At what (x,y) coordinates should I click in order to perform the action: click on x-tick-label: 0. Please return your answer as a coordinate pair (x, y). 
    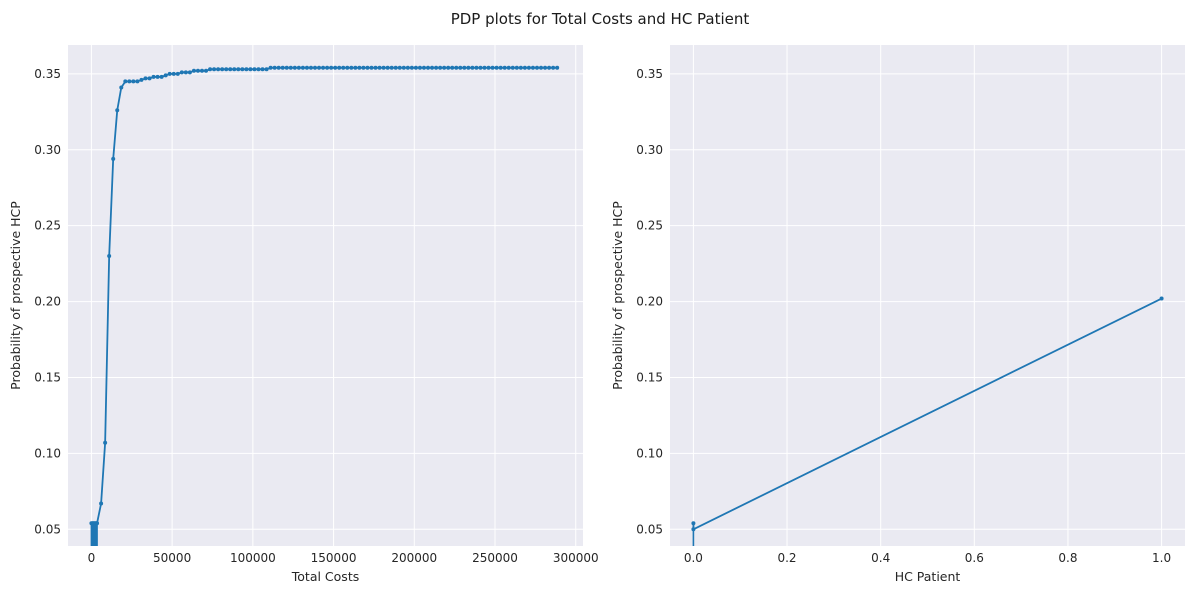
    Looking at the image, I should click on (92, 558).